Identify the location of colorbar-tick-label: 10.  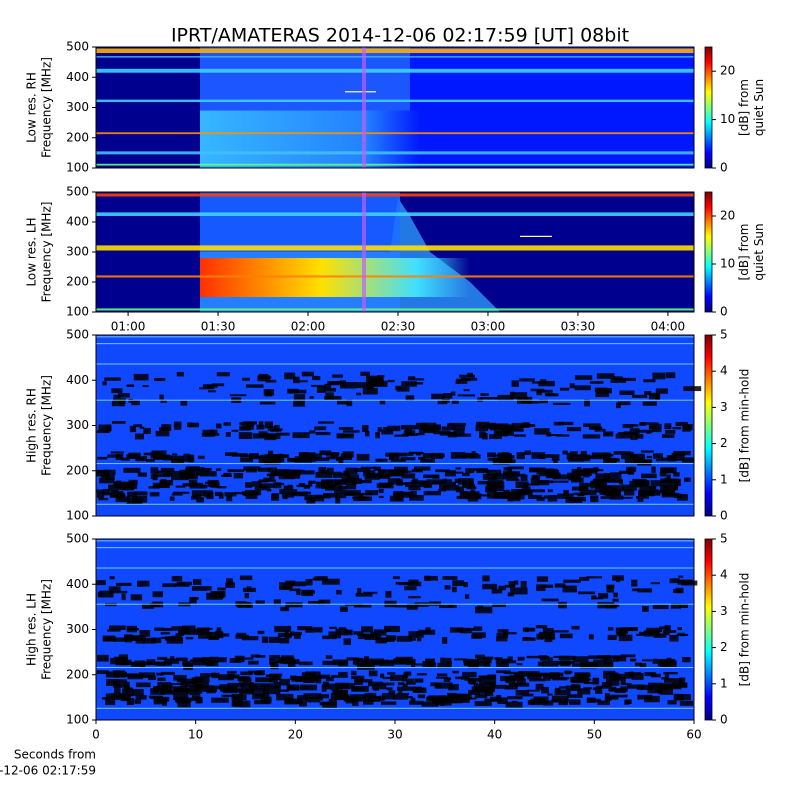
(727, 264).